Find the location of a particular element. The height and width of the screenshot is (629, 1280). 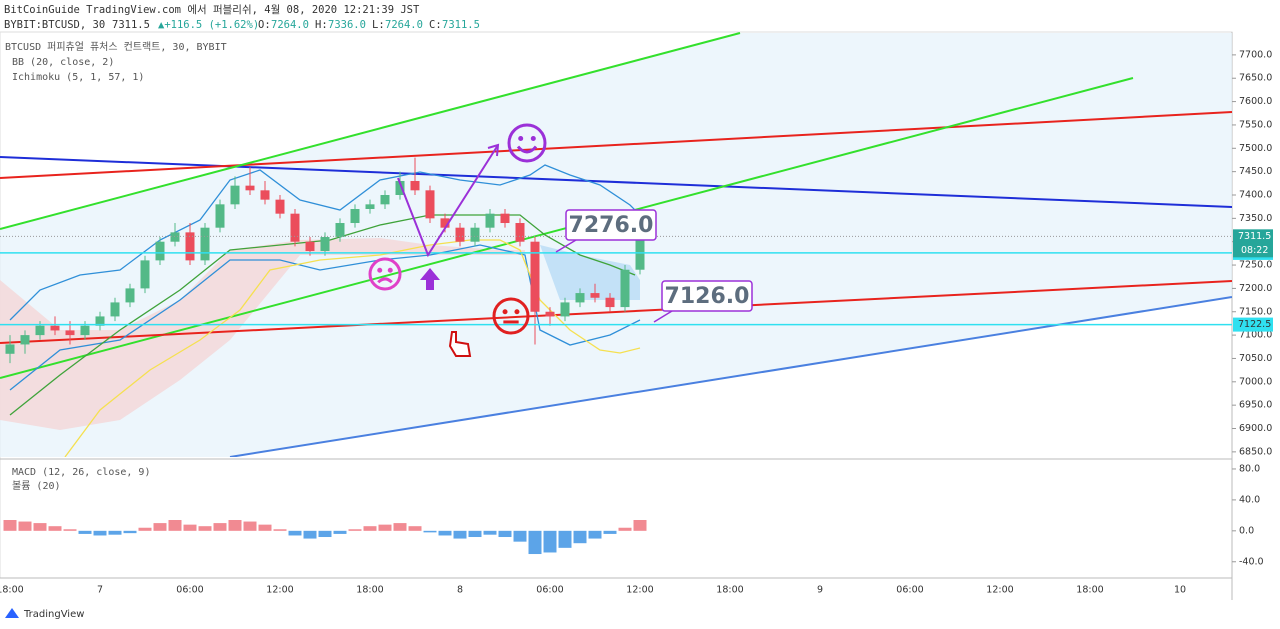

cloud-fill is located at coordinates (590, 272).